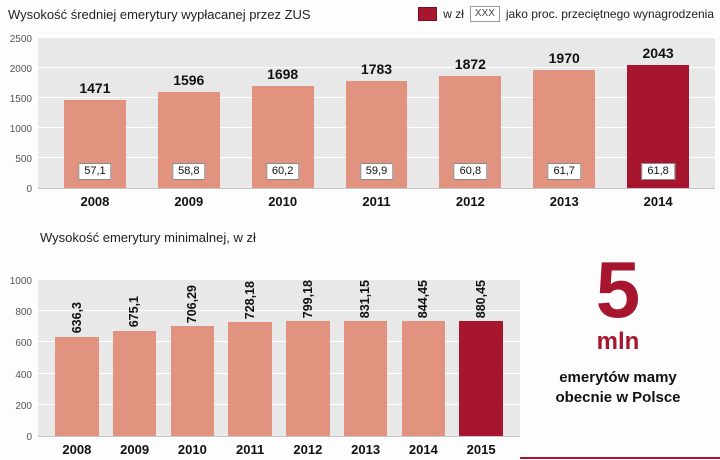 The width and height of the screenshot is (720, 460). What do you see at coordinates (564, 171) in the screenshot?
I see `percent-of-wage-box: 61,7` at bounding box center [564, 171].